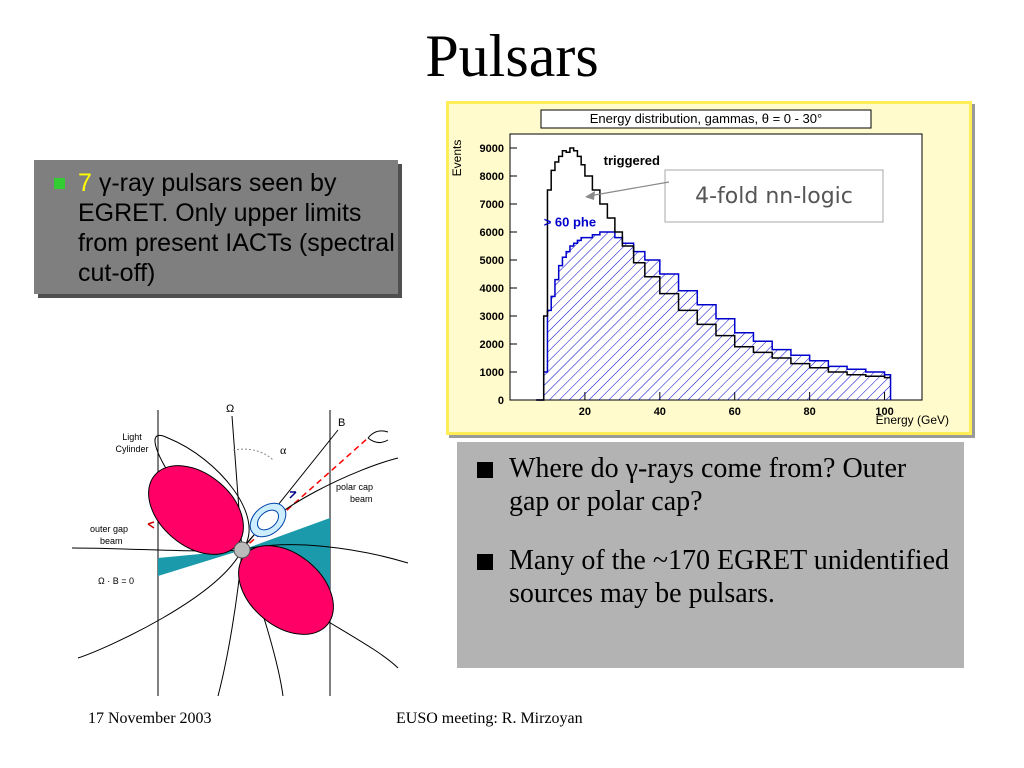 The image size is (1024, 768). Describe the element at coordinates (590, 195) in the screenshot. I see `annotation-arrowhead` at that location.